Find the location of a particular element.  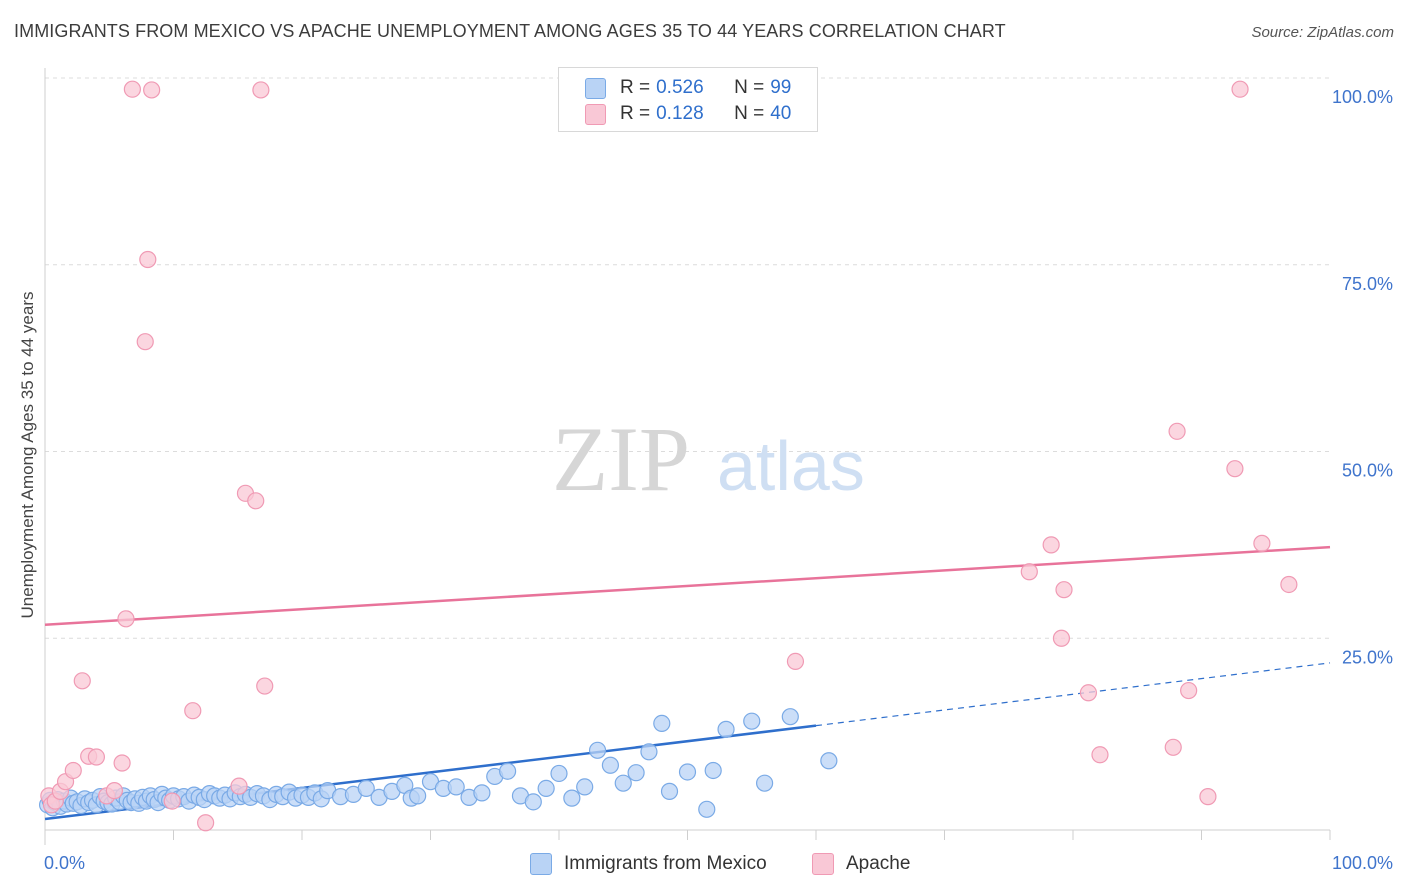

watermark-atlas: atlas is located at coordinates (791, 466).